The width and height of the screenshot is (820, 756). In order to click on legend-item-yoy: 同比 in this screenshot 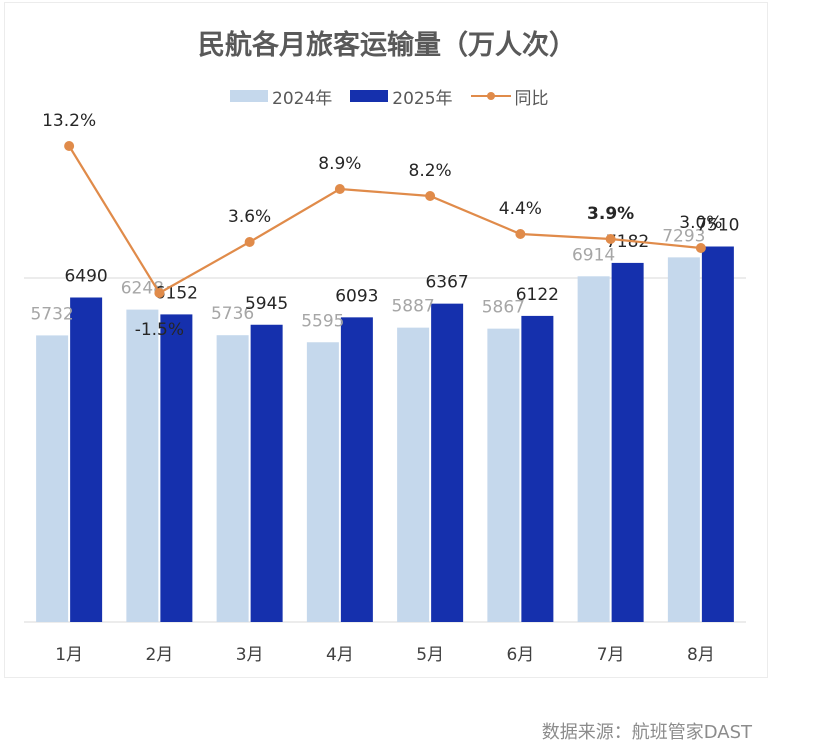, I will do `click(509, 96)`.